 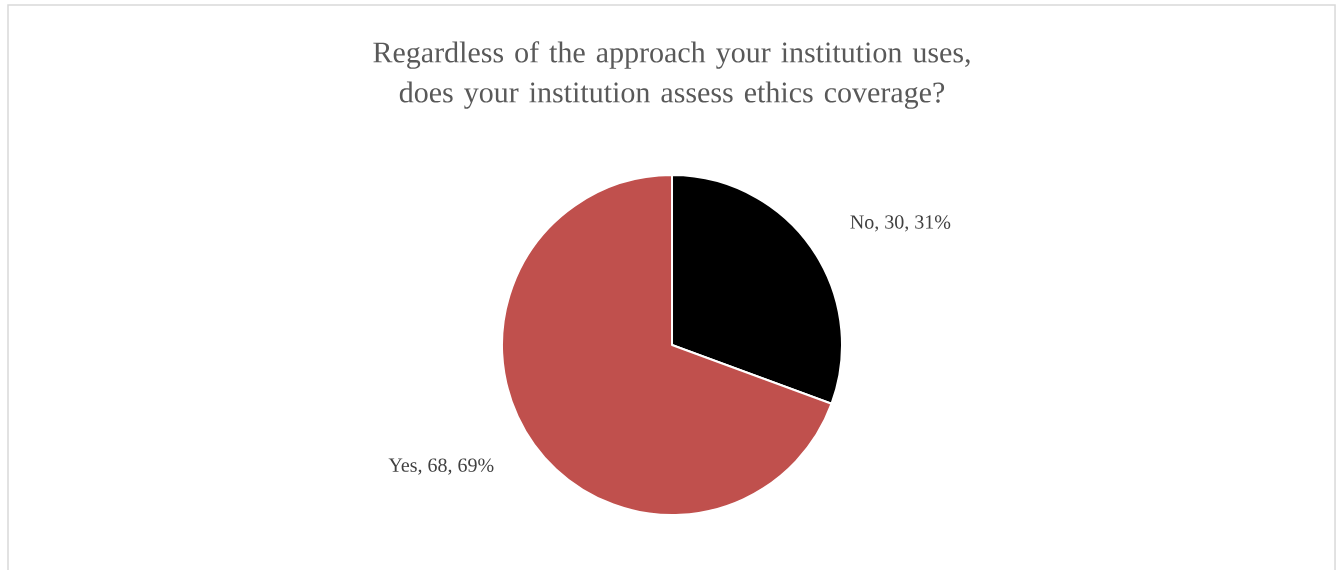 What do you see at coordinates (913, 223) in the screenshot?
I see `data-label: , 30, 31%` at bounding box center [913, 223].